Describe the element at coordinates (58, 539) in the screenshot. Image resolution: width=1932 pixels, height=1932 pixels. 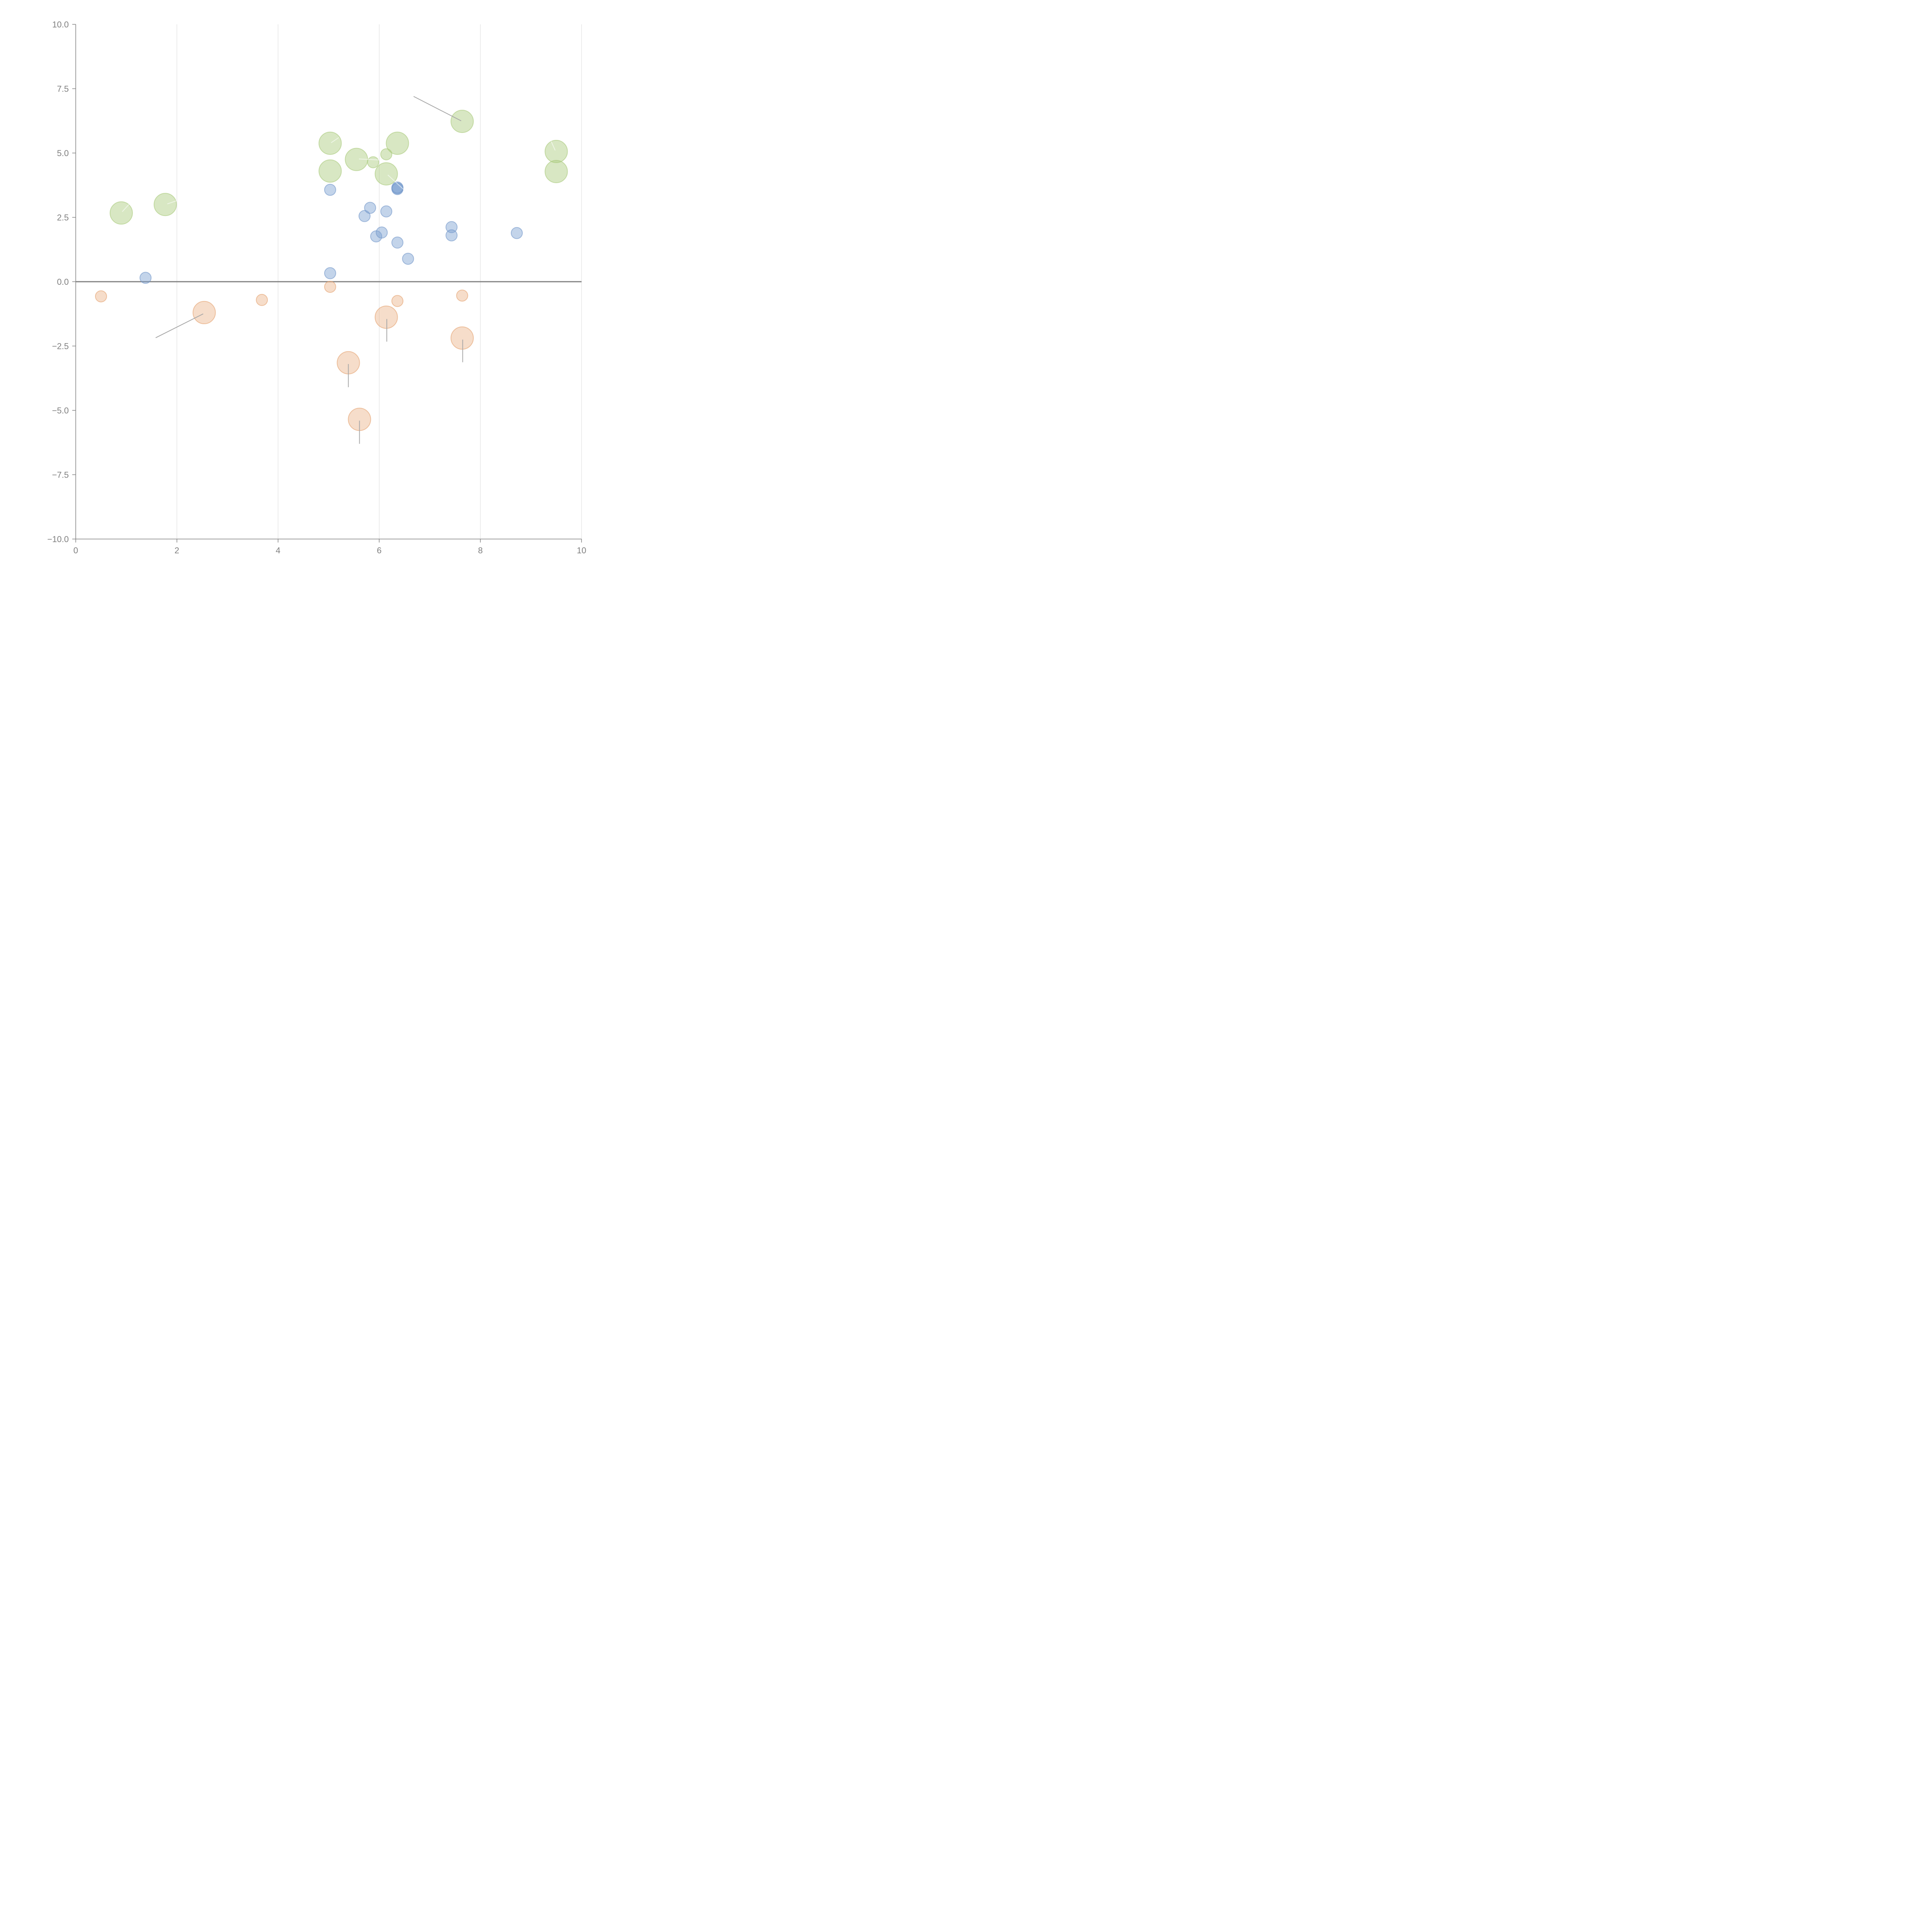
I see `y-tick-label: −10.0` at that location.